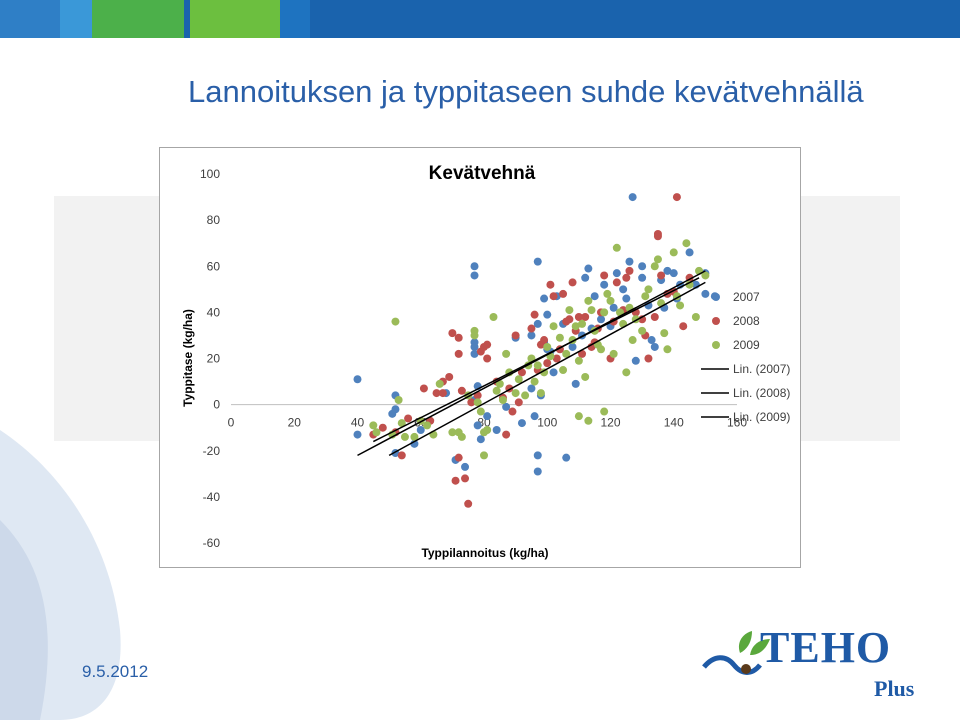 The width and height of the screenshot is (960, 720). I want to click on legend-label: Lin. (2007), so click(761, 369).